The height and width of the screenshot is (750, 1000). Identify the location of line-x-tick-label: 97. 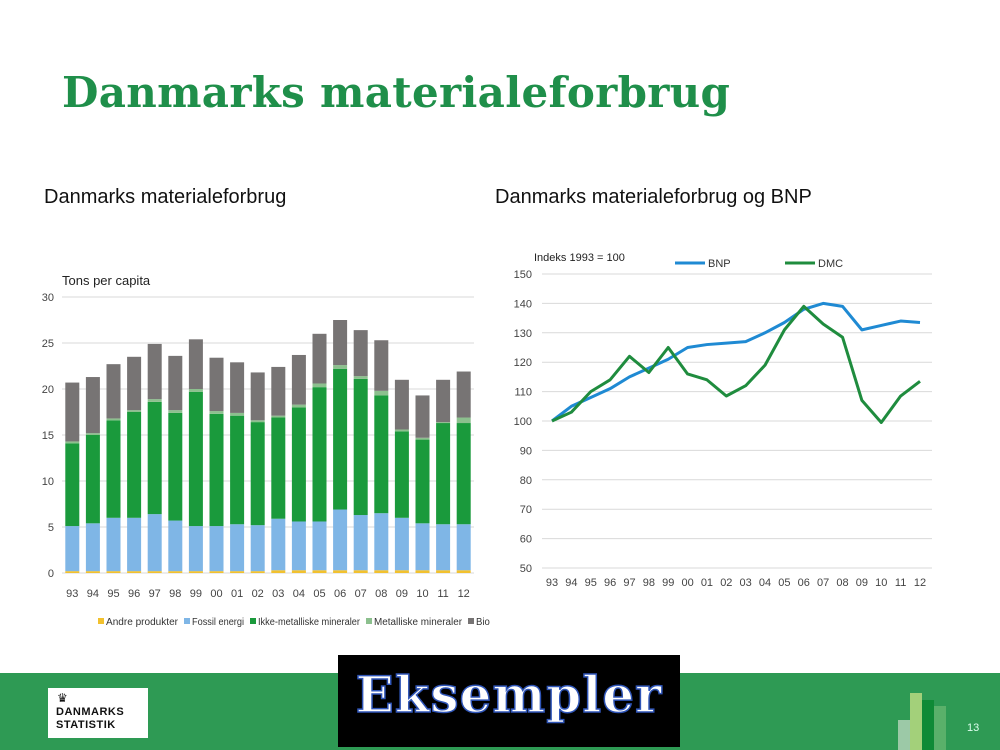
(629, 583).